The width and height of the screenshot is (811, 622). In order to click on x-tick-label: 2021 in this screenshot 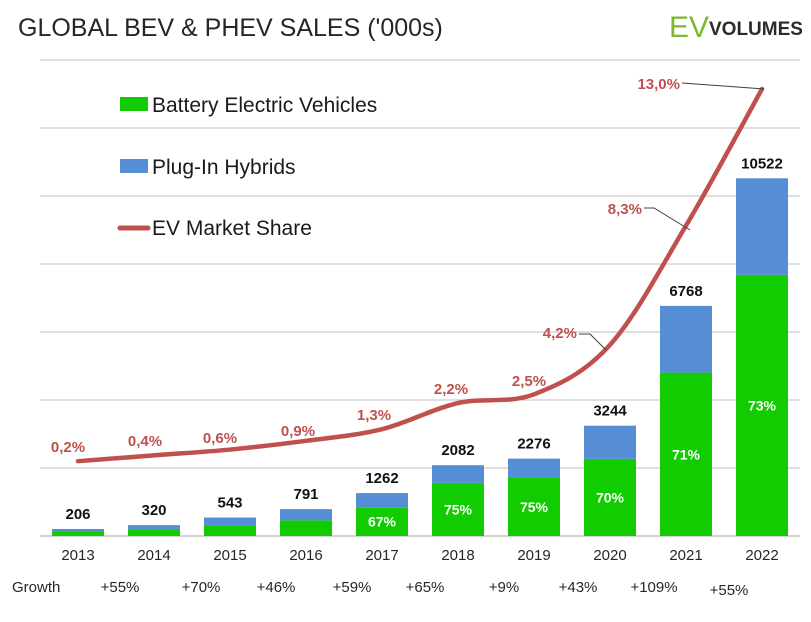, I will do `click(685, 555)`.